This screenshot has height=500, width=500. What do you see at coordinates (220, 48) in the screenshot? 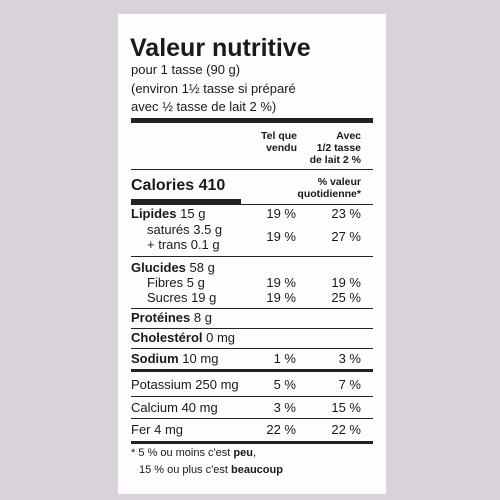
I see `title: Valeur nutritive` at bounding box center [220, 48].